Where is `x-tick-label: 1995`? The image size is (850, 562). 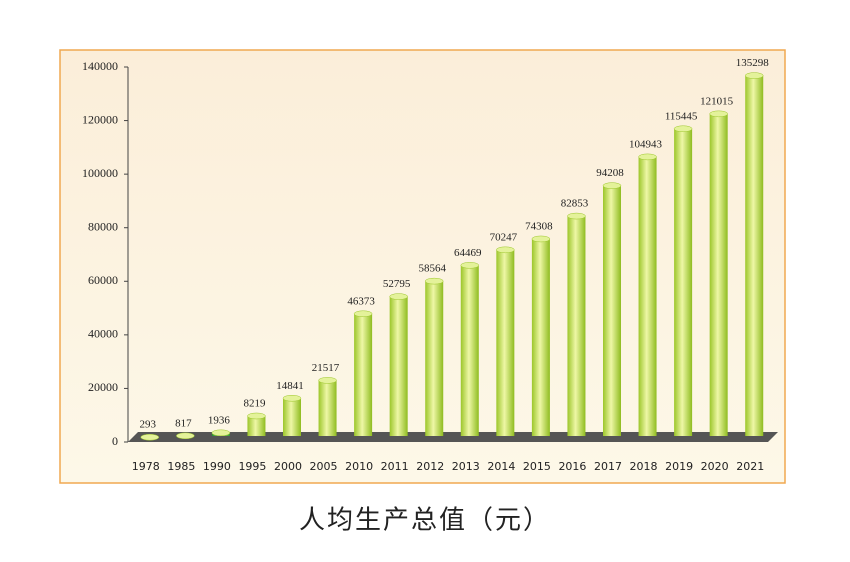
x-tick-label: 1995 is located at coordinates (252, 466).